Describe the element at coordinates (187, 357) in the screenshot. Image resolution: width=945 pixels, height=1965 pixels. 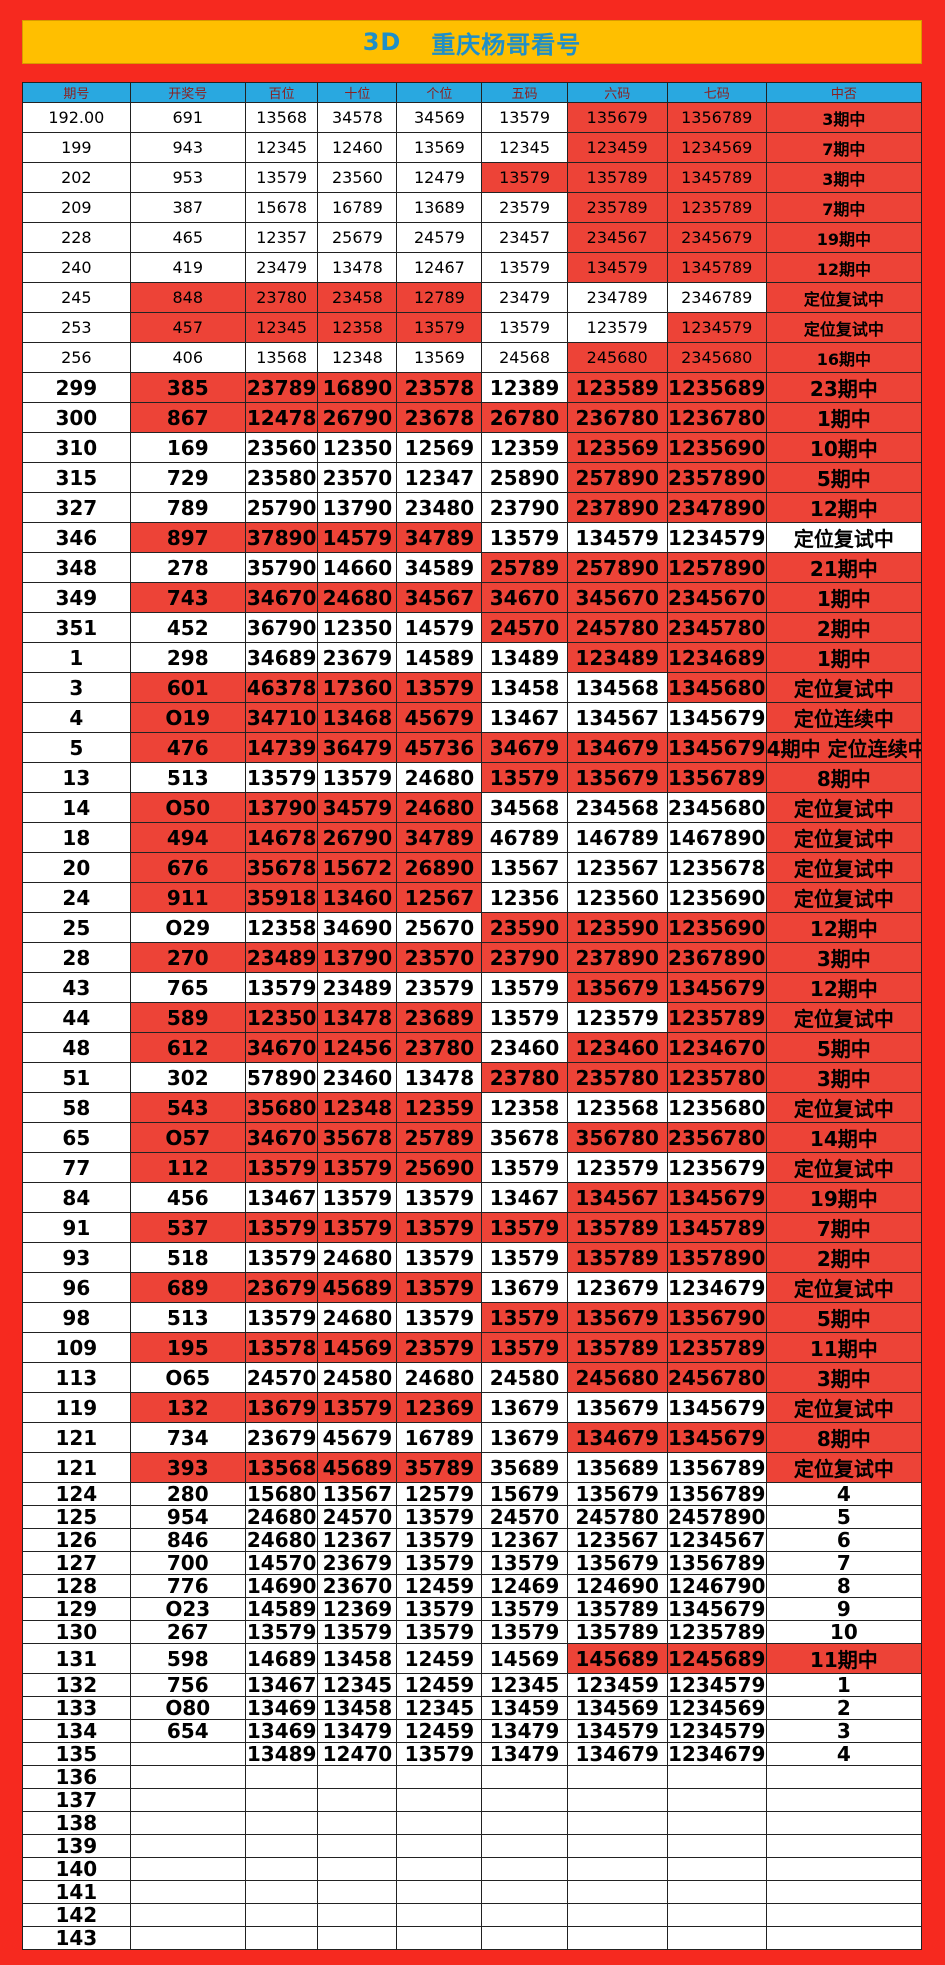
I see `table-cell: 406` at that location.